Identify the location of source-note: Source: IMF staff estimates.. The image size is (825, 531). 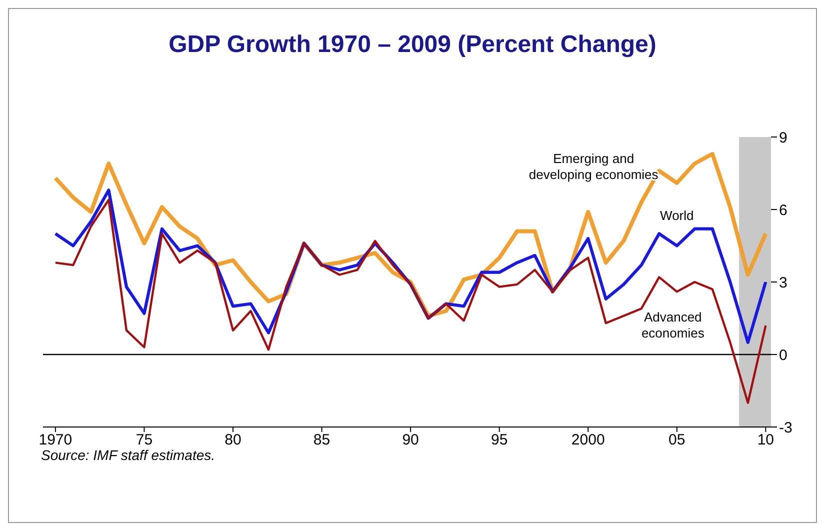
(128, 455).